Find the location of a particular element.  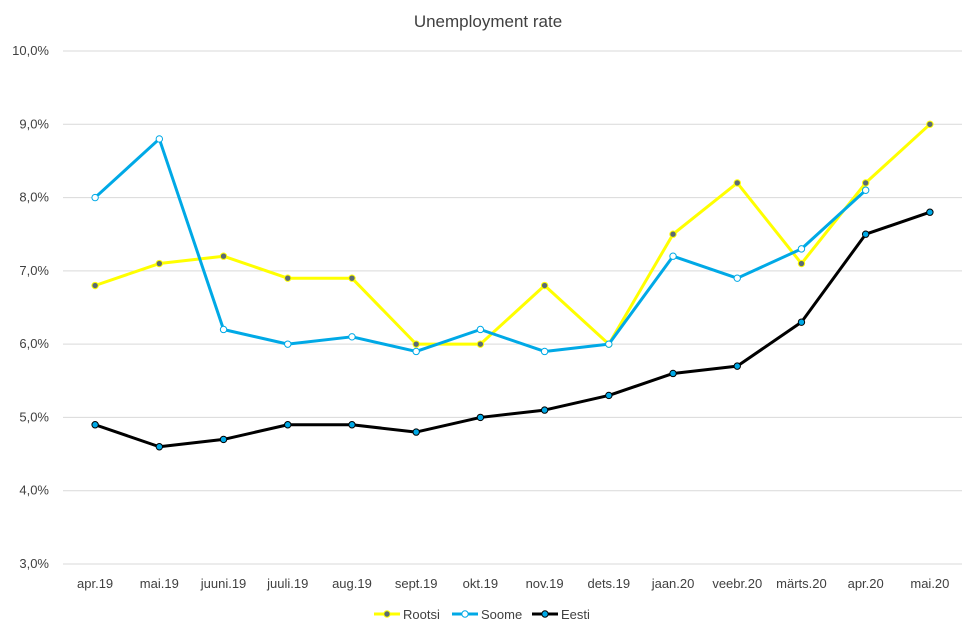

y-tick-label: 7,0% is located at coordinates (34, 270).